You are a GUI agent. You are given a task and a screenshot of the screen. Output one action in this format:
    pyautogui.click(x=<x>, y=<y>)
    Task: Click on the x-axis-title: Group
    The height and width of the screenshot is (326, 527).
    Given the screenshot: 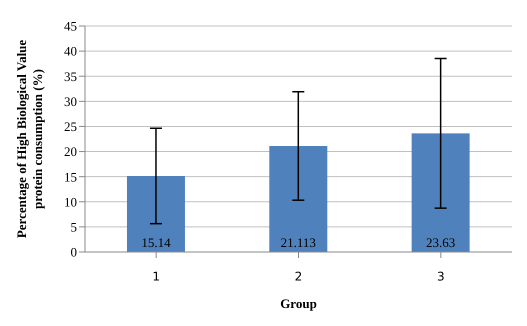 What is the action you would take?
    pyautogui.click(x=298, y=303)
    